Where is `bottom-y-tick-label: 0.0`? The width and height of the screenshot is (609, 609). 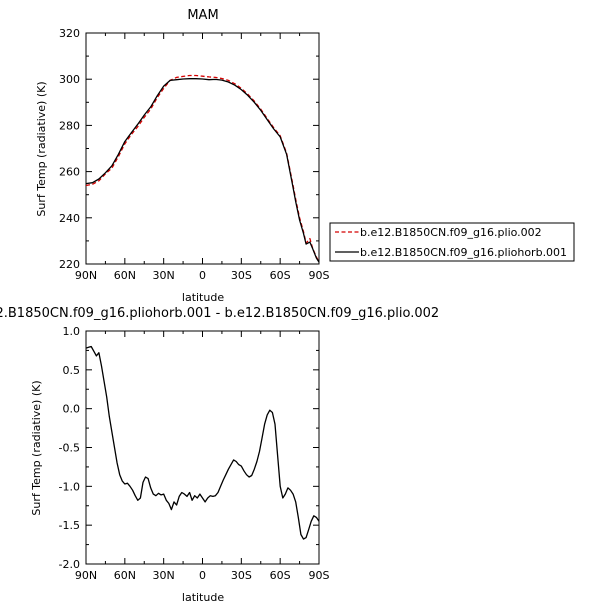 bottom-y-tick-label: 0.0 is located at coordinates (72, 409).